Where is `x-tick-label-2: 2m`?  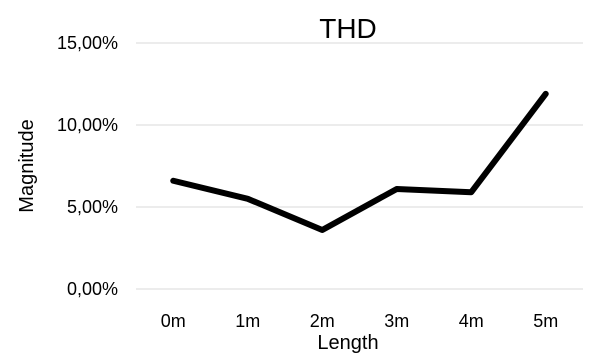
x-tick-label-2: 2m is located at coordinates (322, 321).